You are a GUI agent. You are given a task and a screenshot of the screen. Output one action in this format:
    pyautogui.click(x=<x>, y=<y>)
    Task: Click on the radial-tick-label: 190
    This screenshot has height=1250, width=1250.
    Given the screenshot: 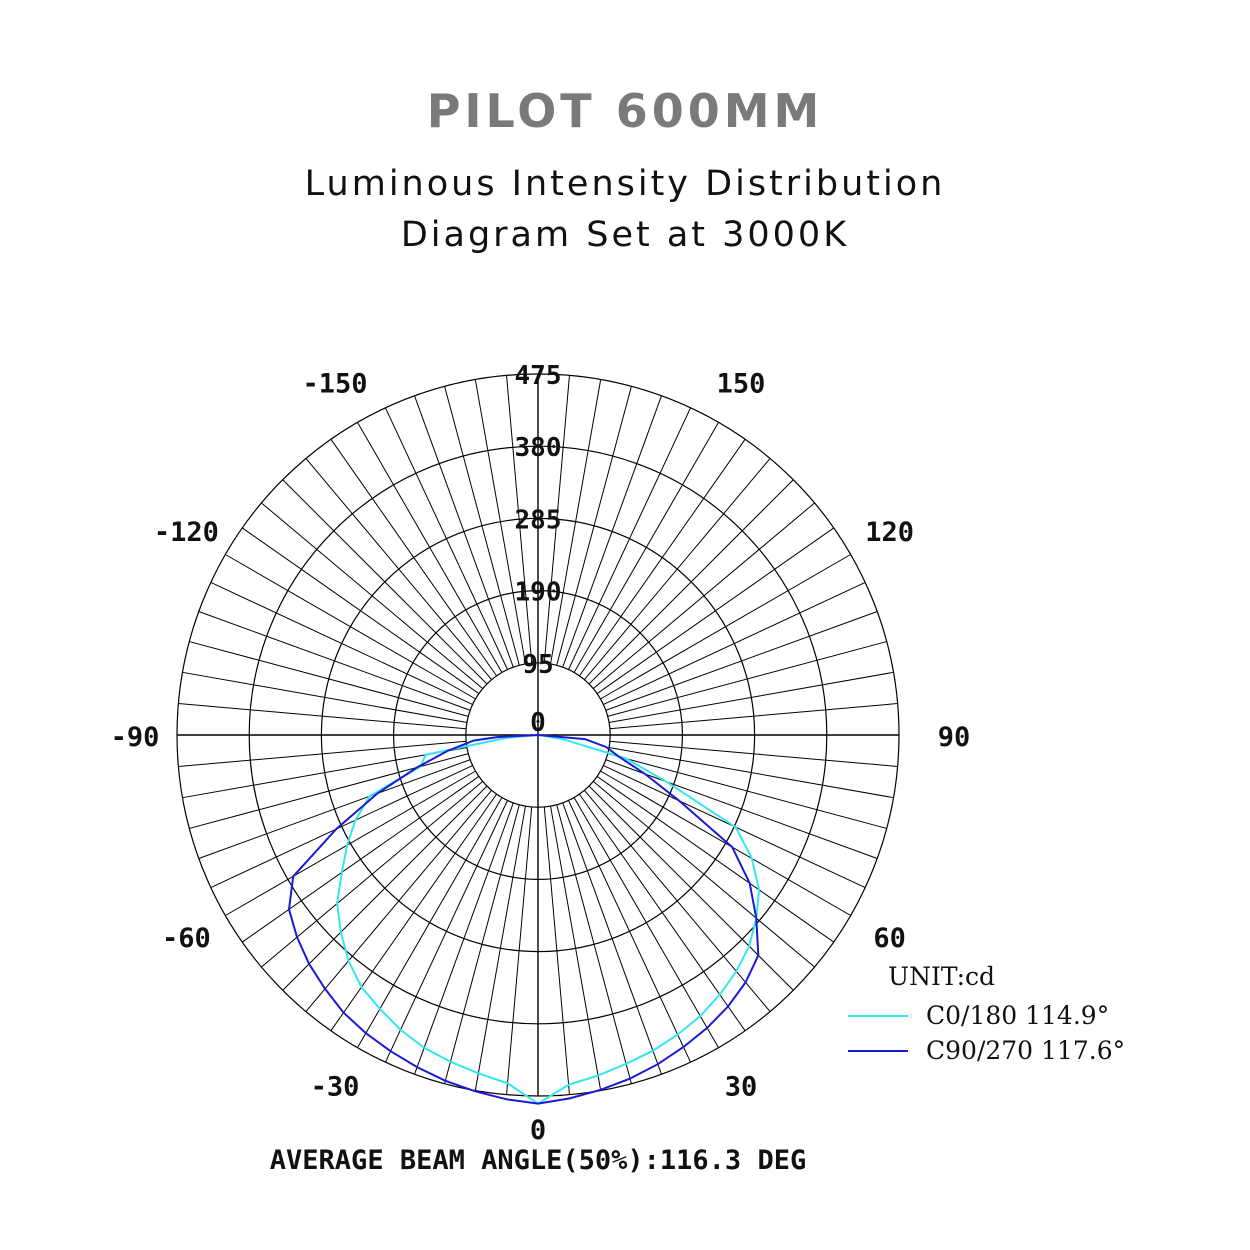 What is the action you would take?
    pyautogui.click(x=538, y=593)
    